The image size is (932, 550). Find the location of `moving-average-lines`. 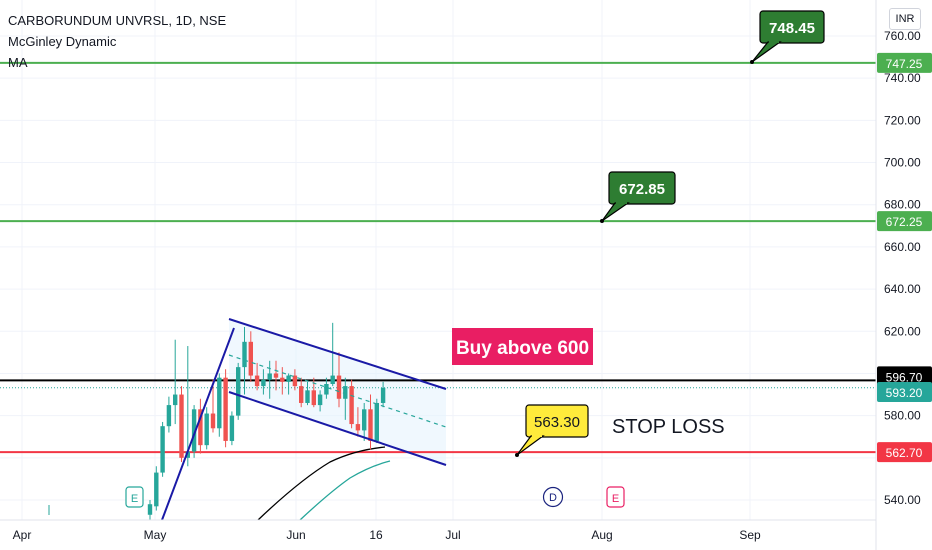

moving-average-lines is located at coordinates (324, 483).